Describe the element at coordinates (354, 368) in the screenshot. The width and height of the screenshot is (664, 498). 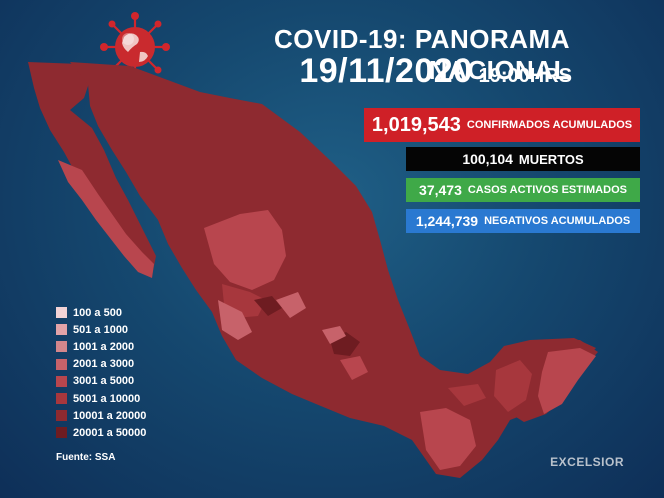
I see `region-morelos` at that location.